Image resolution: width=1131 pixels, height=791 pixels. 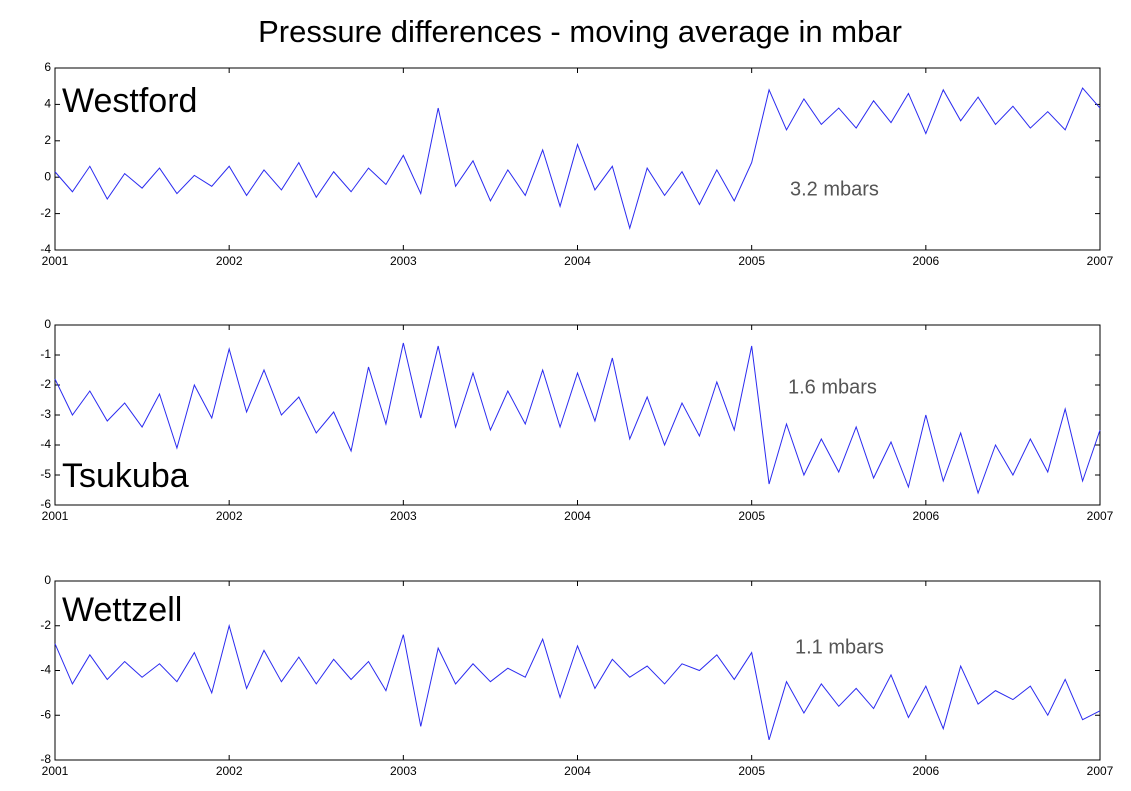 What do you see at coordinates (47, 104) in the screenshot?
I see `y-tick-label: 4` at bounding box center [47, 104].